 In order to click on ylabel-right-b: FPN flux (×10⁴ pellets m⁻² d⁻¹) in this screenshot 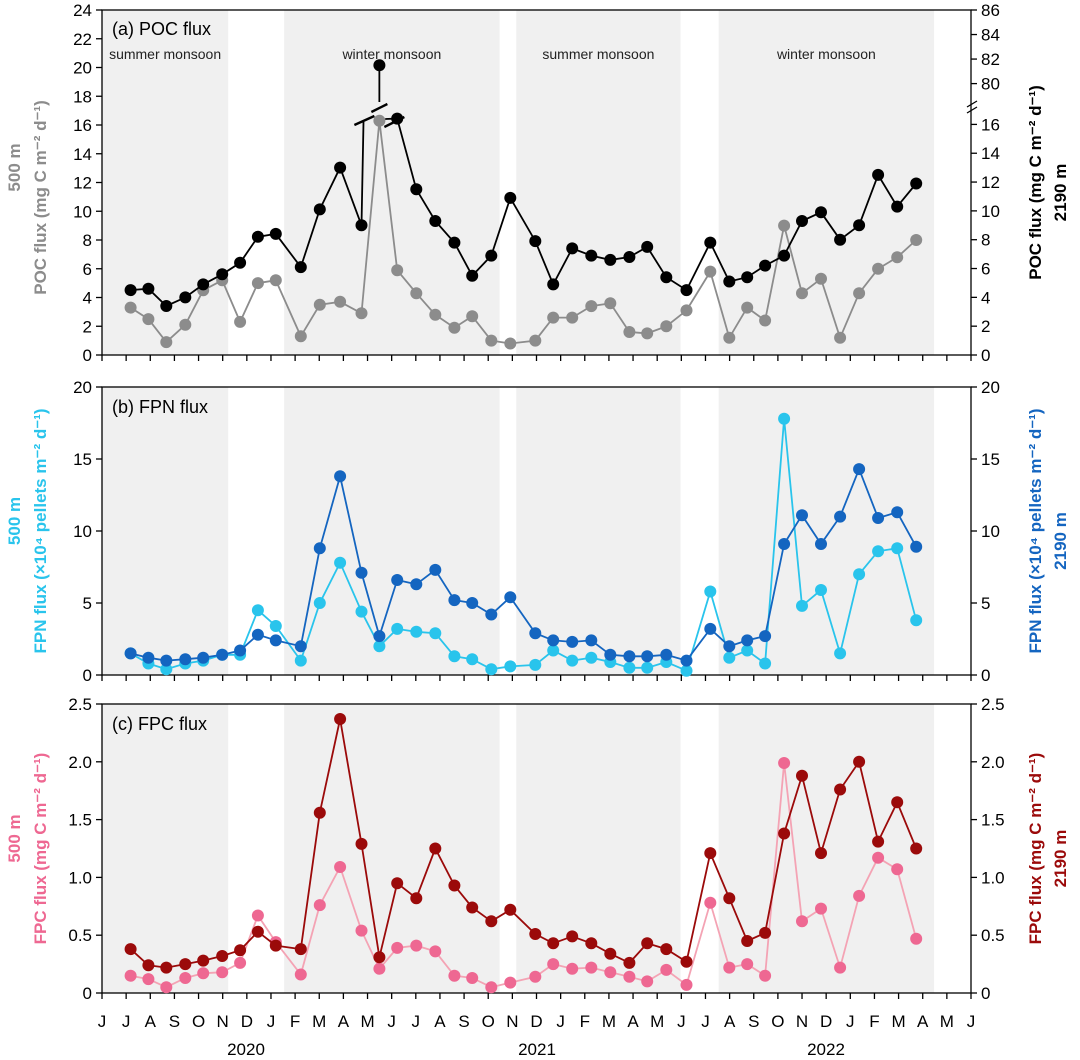, I will do `click(1035, 530)`.